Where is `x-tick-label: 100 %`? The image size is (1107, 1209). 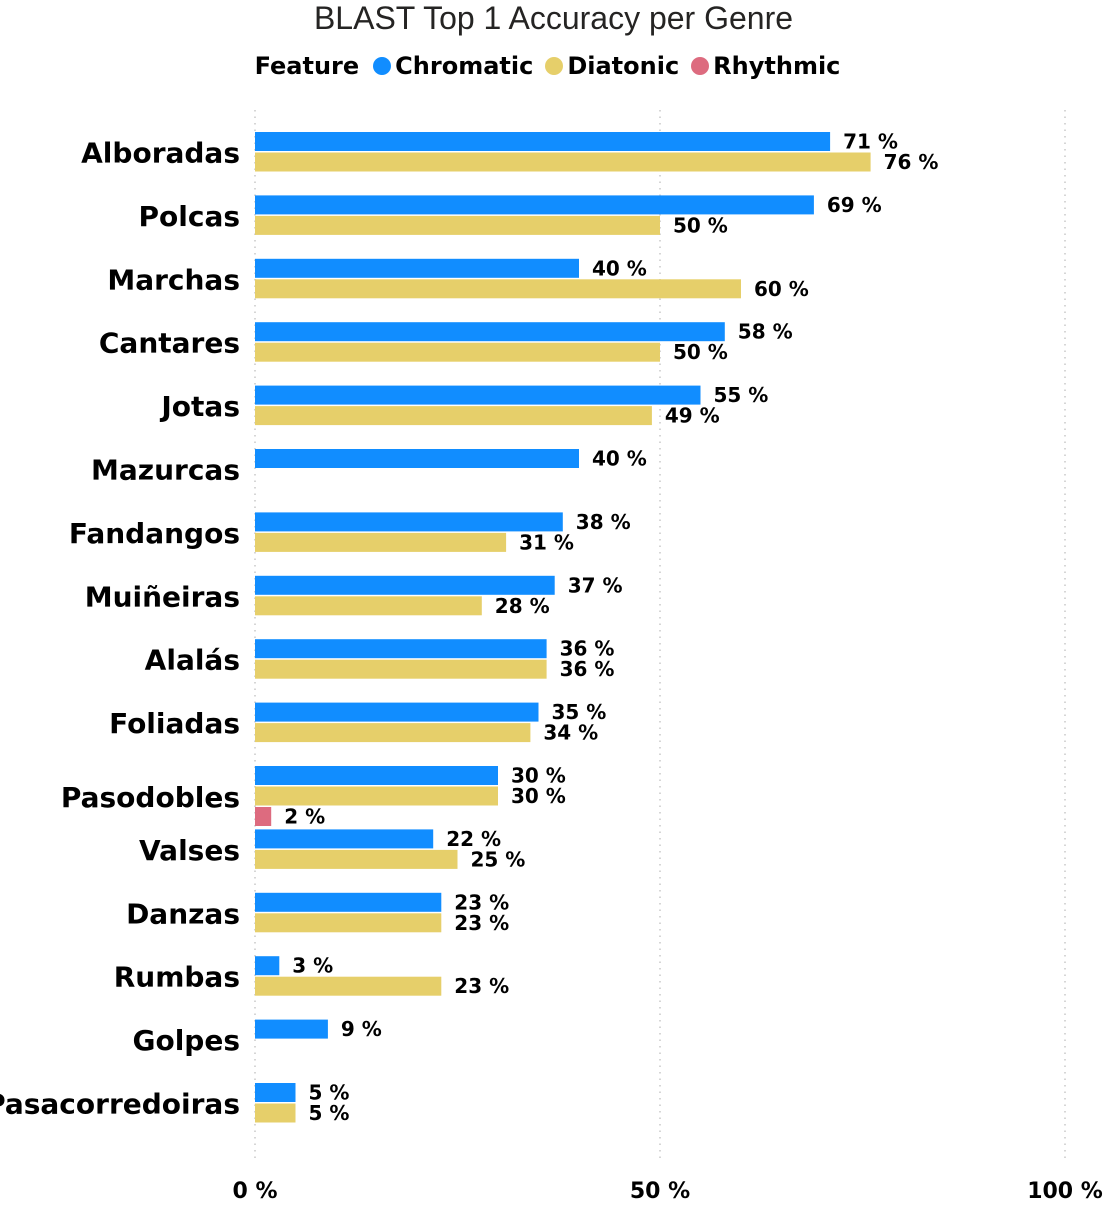
x-tick-label: 100 % is located at coordinates (1065, 1191).